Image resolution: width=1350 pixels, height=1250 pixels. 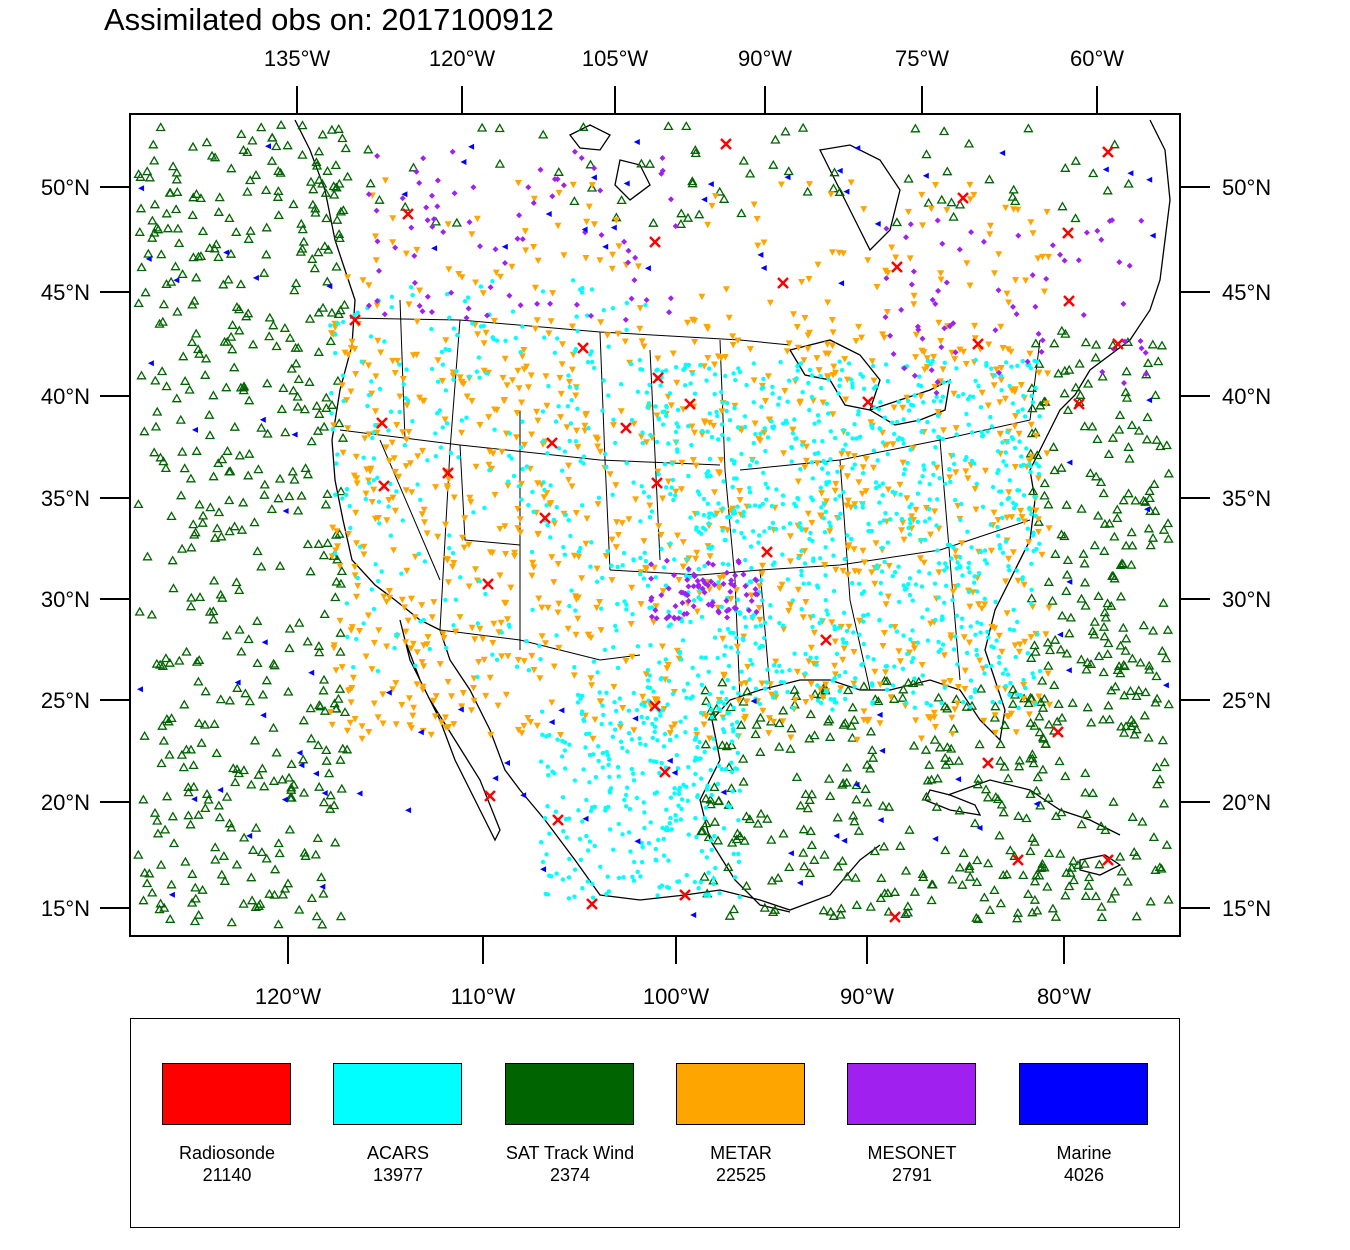 What do you see at coordinates (488, 584) in the screenshot?
I see `radiosonde-marker` at bounding box center [488, 584].